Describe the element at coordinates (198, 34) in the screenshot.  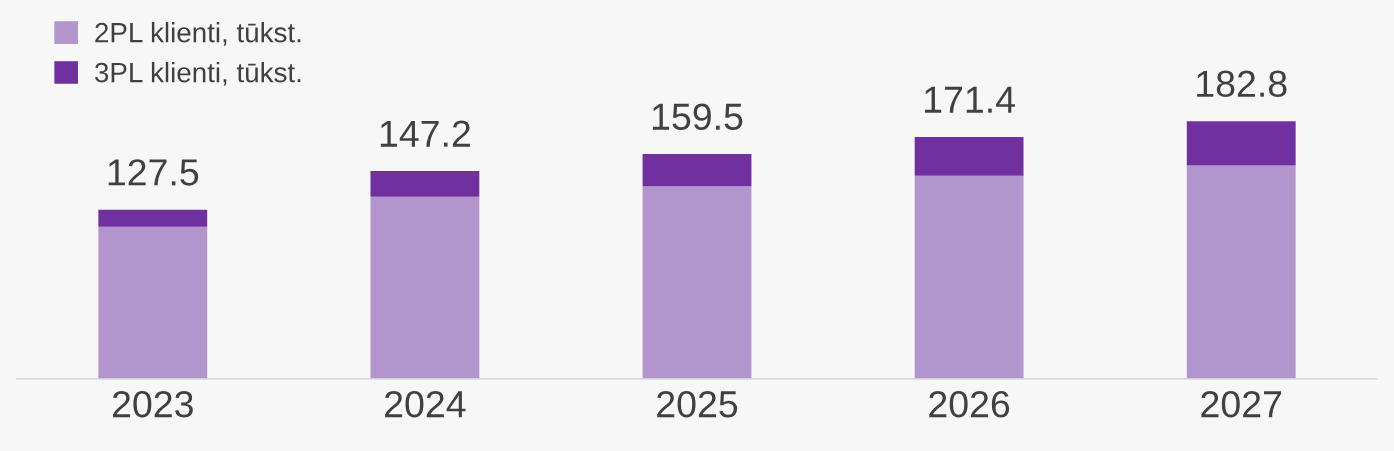
I see `legend-label: 2PL klienti, tūkst.` at that location.